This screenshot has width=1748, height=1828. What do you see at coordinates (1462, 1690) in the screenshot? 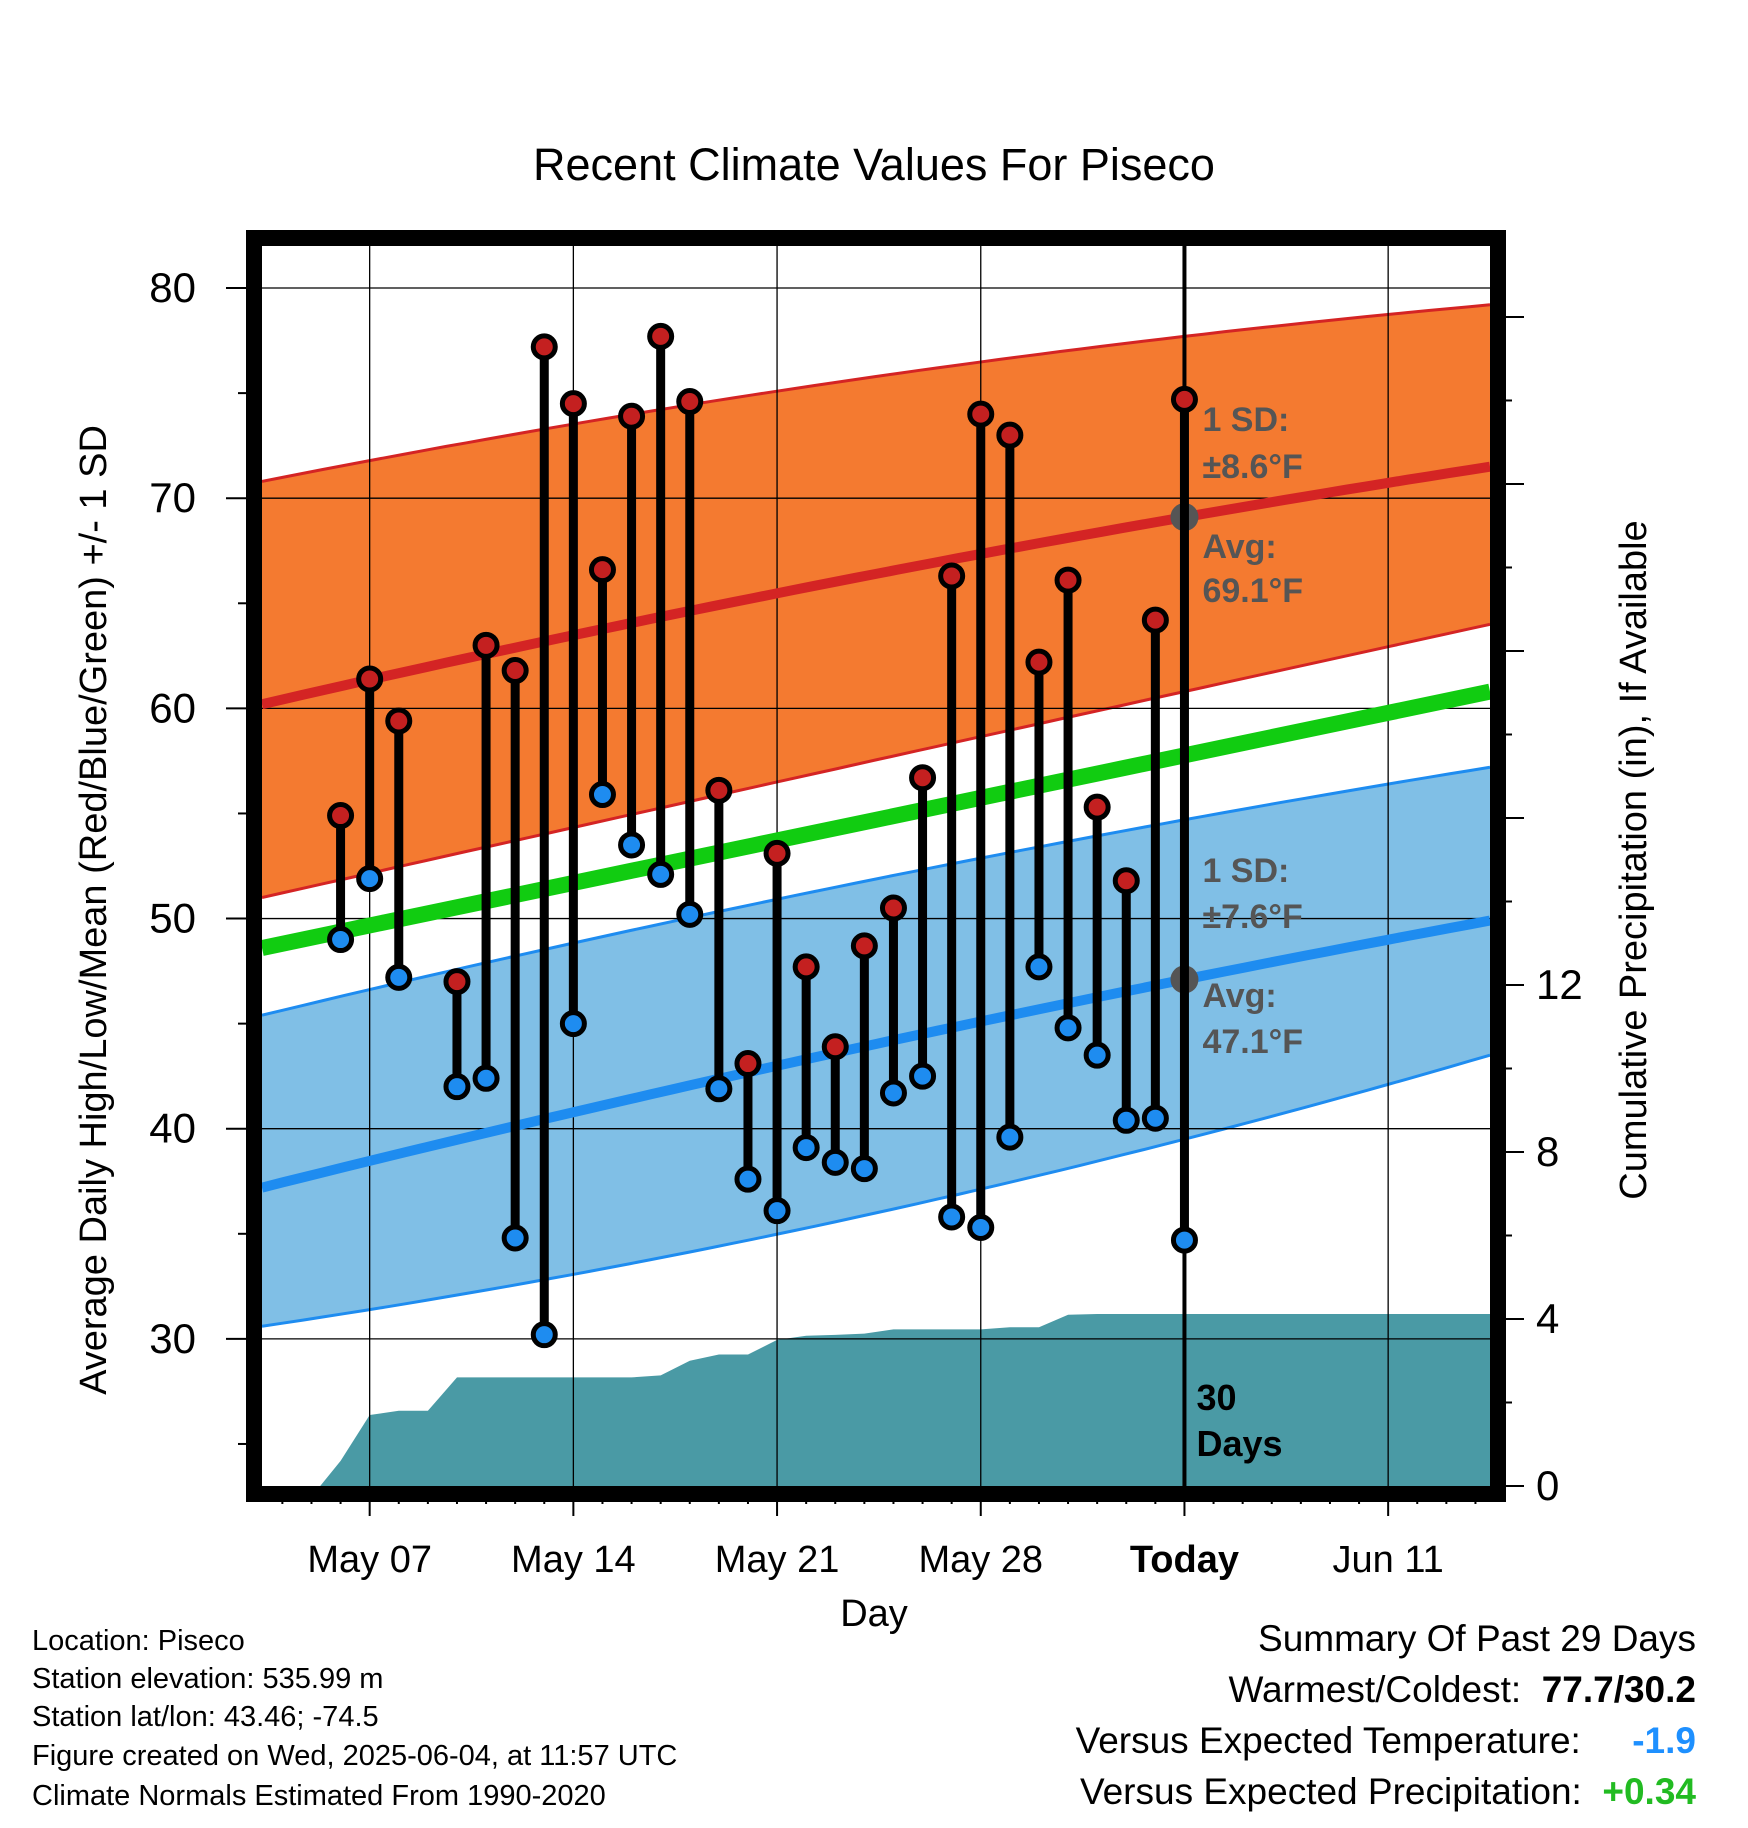
I see `summary-warmest: Warmest/Coldest: 77.7/30.2` at bounding box center [1462, 1690].